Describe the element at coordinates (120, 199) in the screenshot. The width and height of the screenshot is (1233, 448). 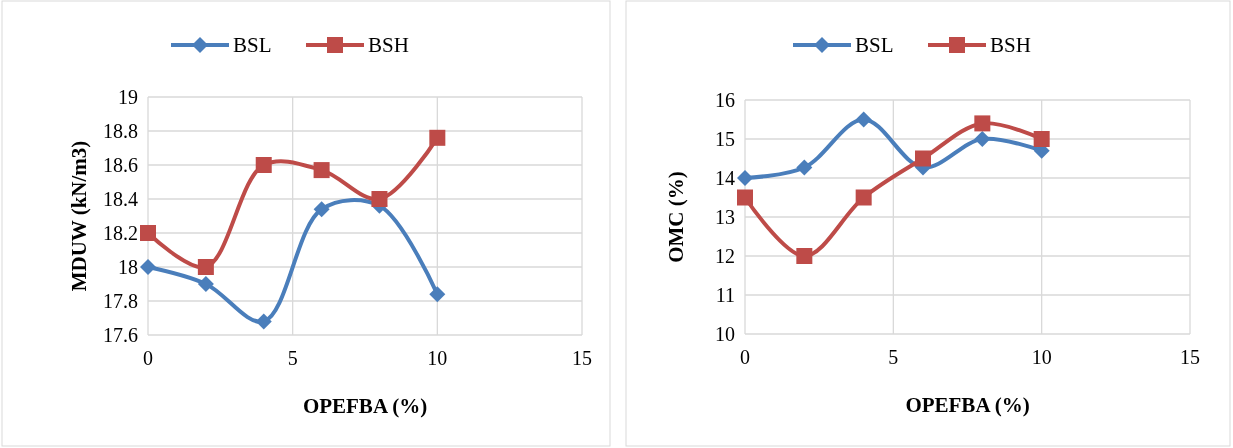
I see `y-tick-label: 18.4` at that location.